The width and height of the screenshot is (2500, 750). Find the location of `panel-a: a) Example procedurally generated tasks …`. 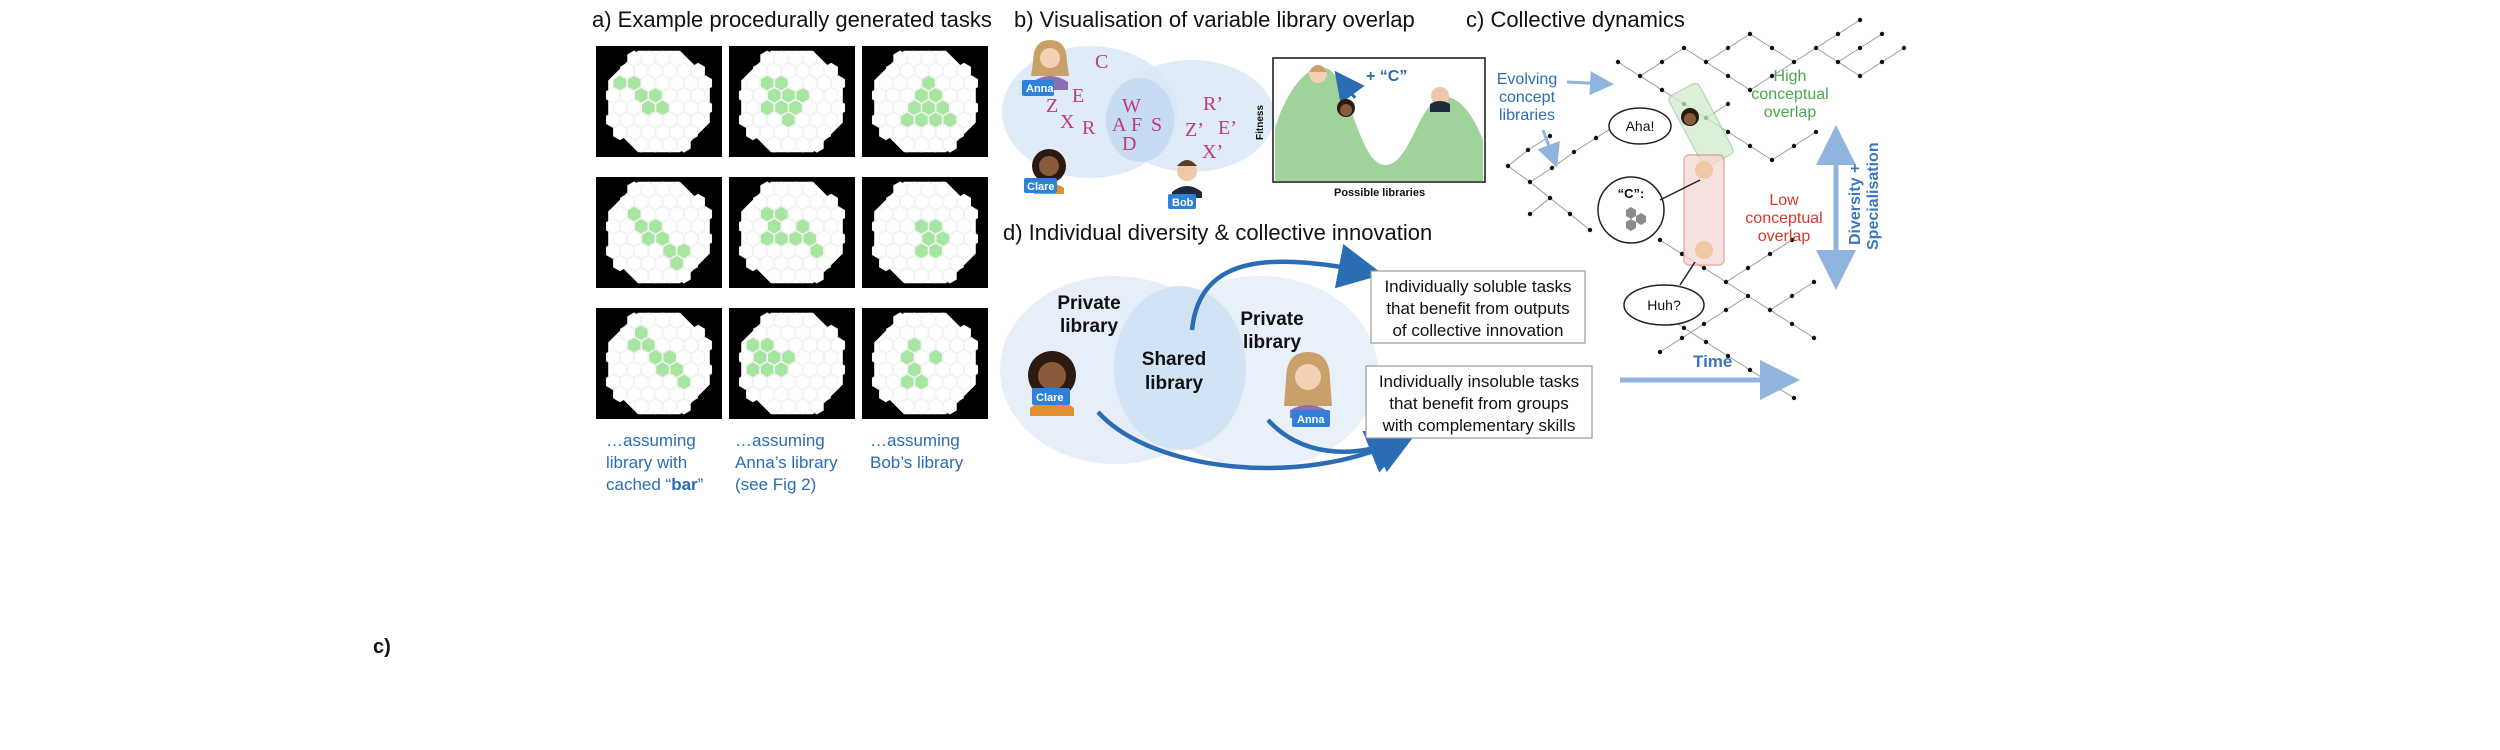

panel-a: a) Example procedurally generated tasks … is located at coordinates (792, 250).